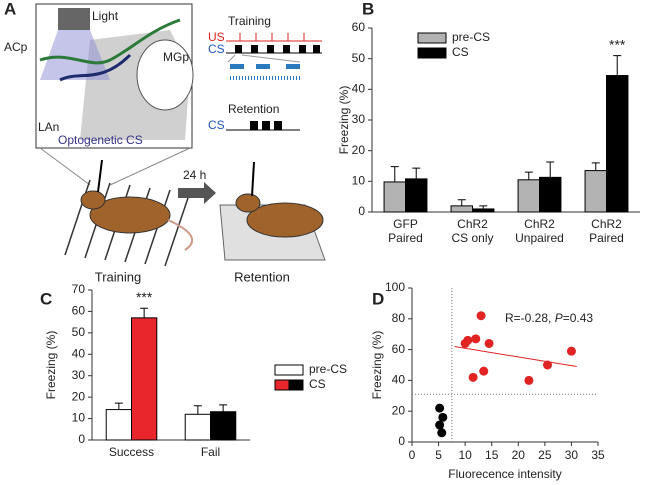 The width and height of the screenshot is (645, 485). What do you see at coordinates (399, 318) in the screenshot?
I see `y-tick-label: 80` at bounding box center [399, 318].